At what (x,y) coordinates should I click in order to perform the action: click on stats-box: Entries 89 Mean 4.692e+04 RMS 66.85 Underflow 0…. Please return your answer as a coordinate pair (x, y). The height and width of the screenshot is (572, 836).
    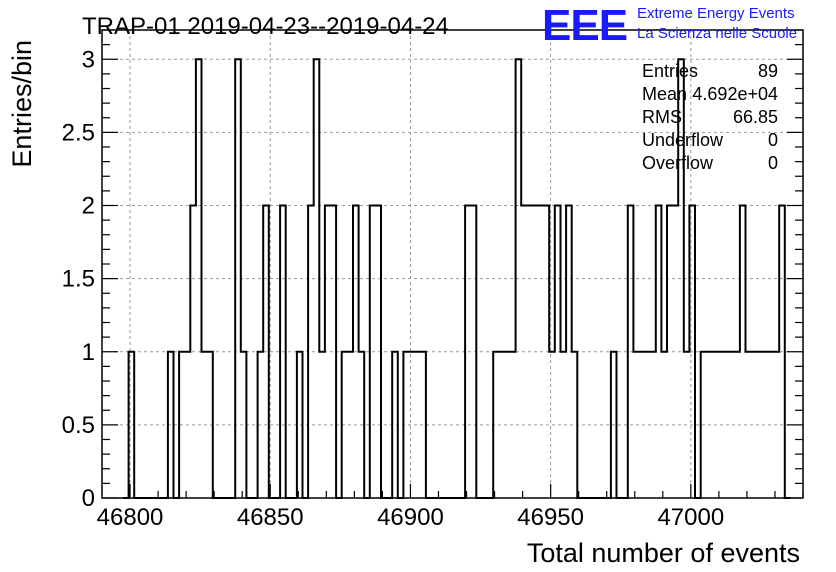
    Looking at the image, I should click on (710, 117).